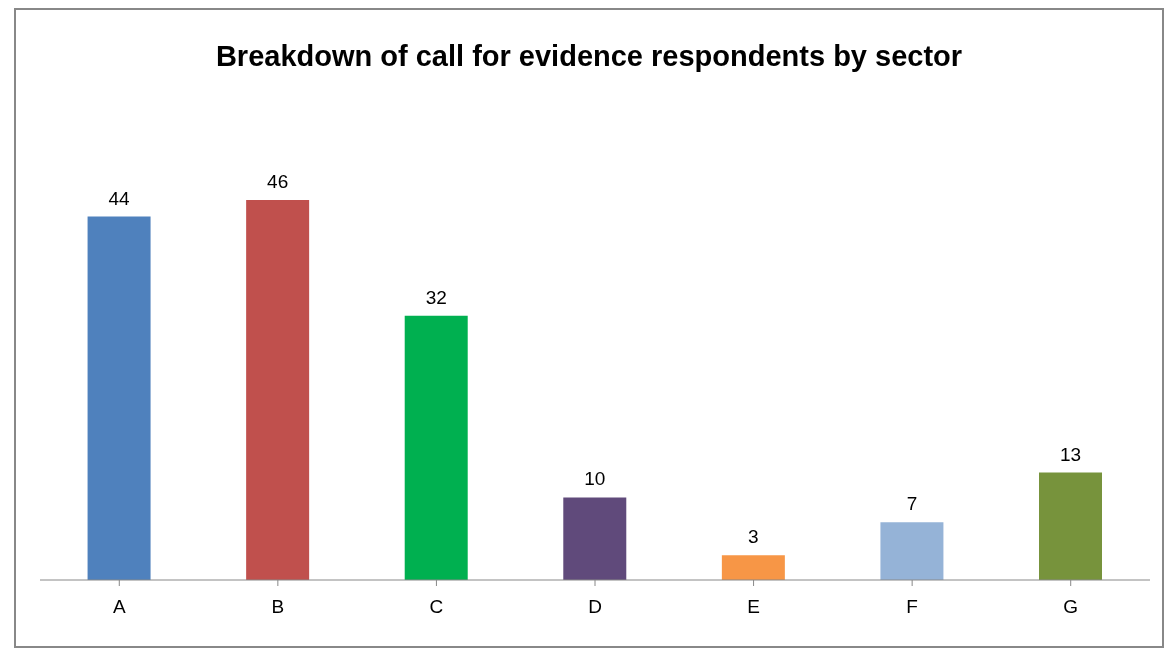  Describe the element at coordinates (1070, 454) in the screenshot. I see `data-label: 13` at that location.